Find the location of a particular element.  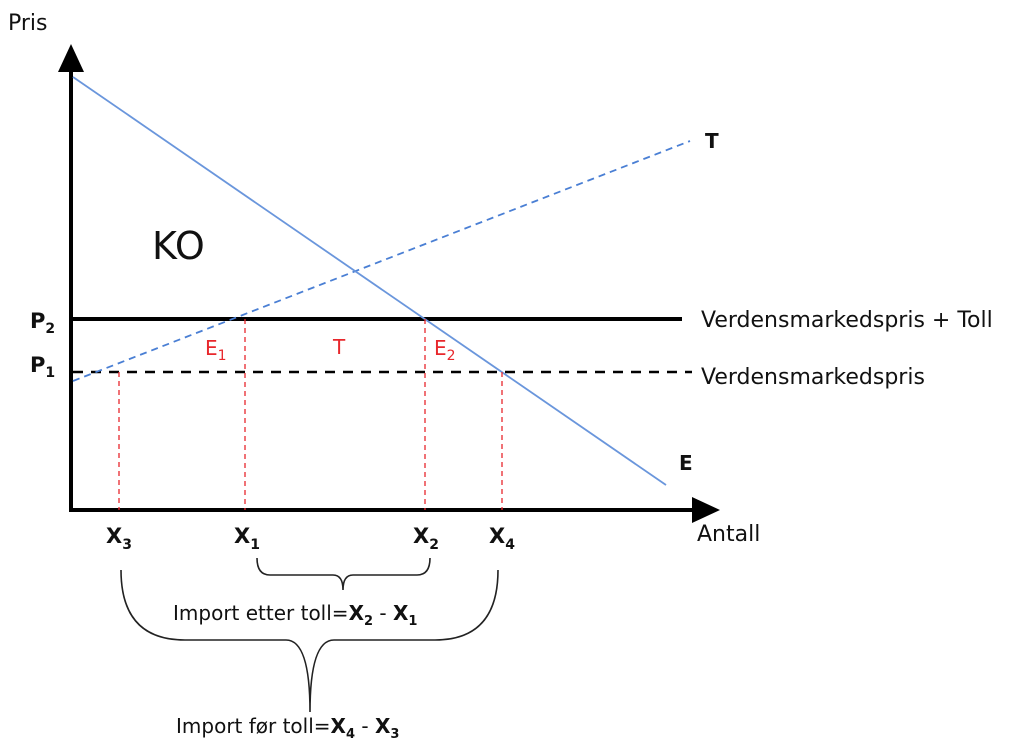

quantity-x2-label: X2 is located at coordinates (426, 538).